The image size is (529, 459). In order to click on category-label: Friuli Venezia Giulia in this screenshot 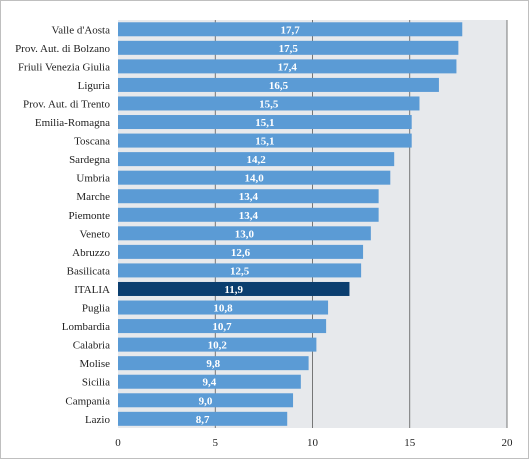, I will do `click(64, 67)`.